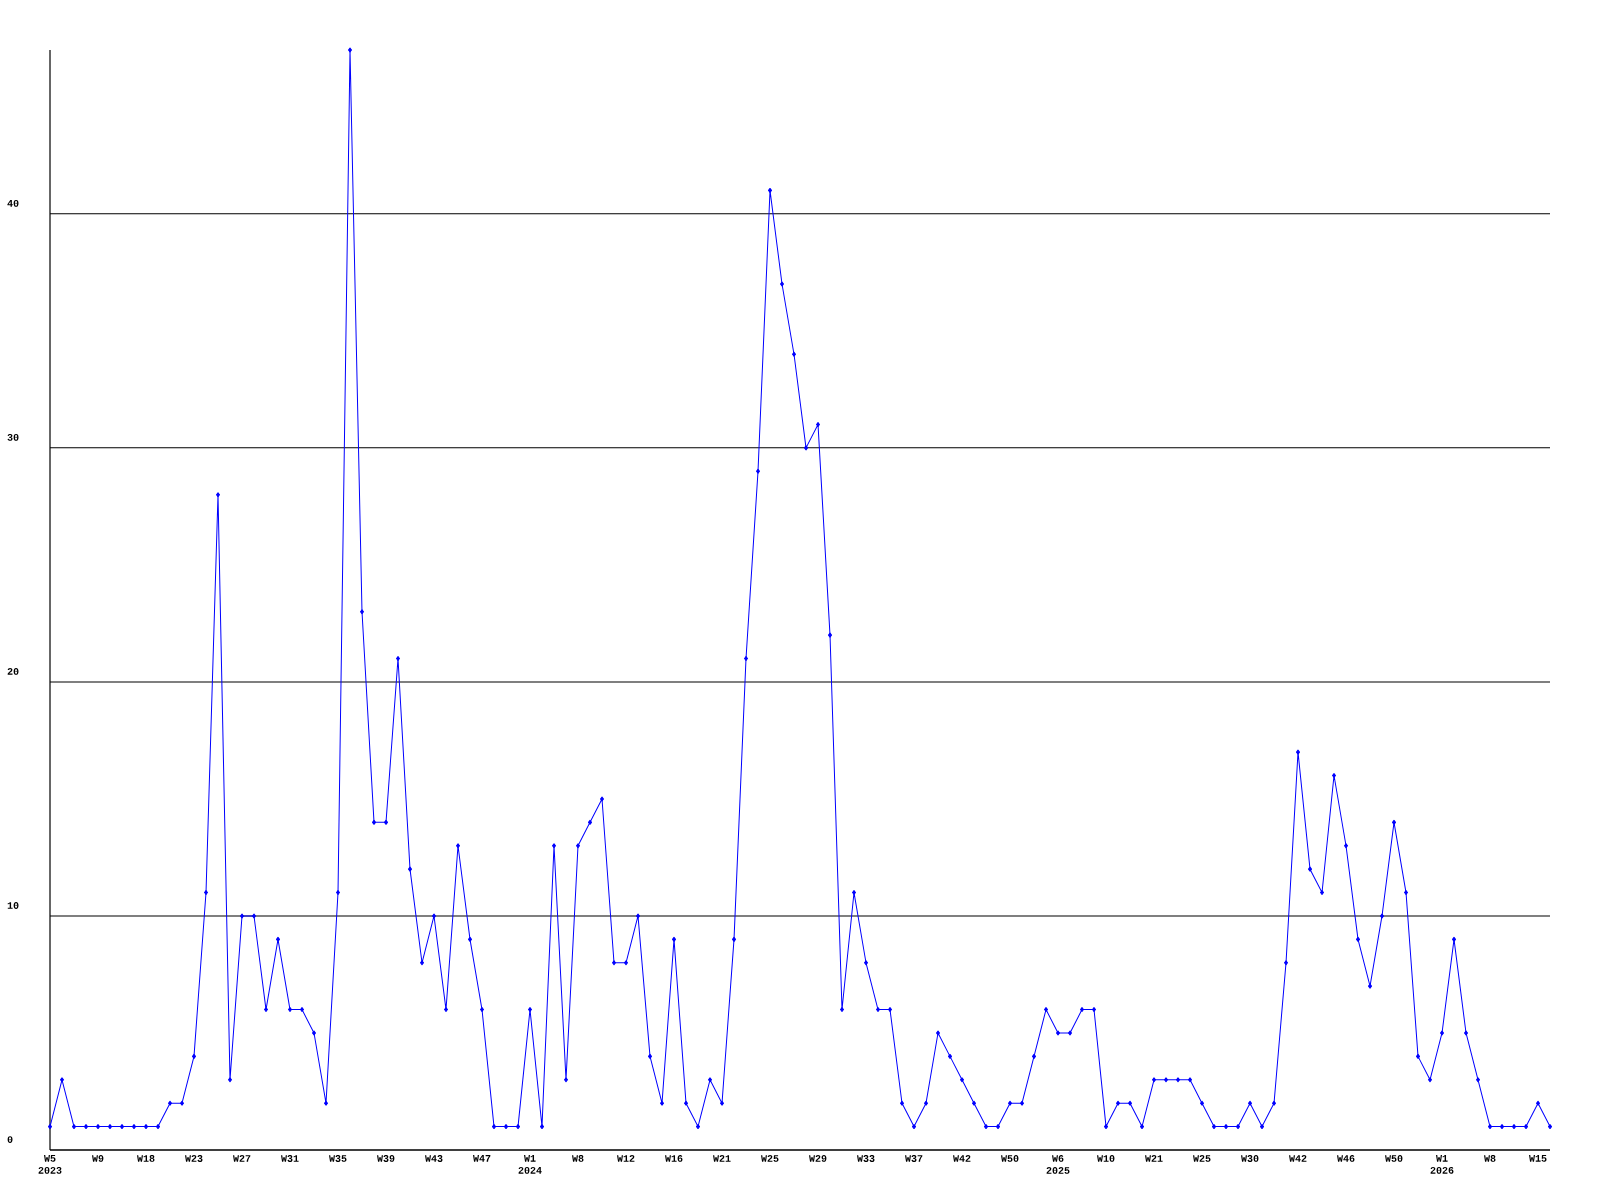 This screenshot has width=1600, height=1200. I want to click on x-tick-label: W5 2023, so click(50, 1164).